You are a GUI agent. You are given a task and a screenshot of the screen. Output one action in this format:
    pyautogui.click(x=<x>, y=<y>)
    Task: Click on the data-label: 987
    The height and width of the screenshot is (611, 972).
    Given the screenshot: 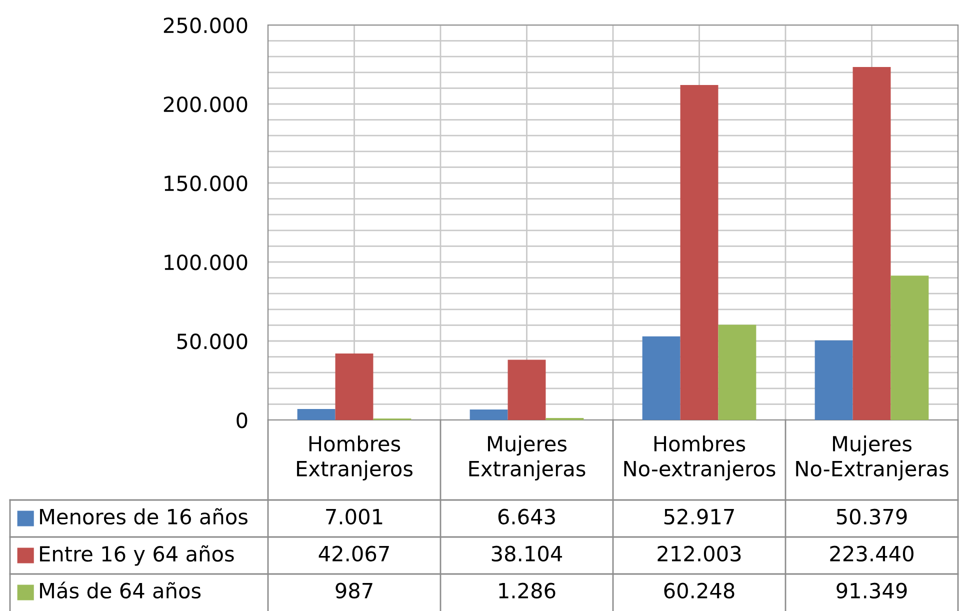 What is the action you would take?
    pyautogui.click(x=354, y=590)
    